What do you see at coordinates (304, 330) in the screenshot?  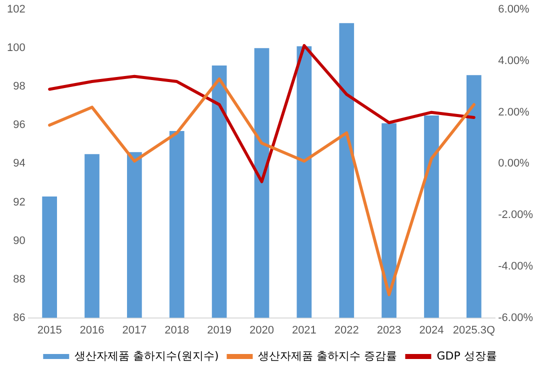 I see `x-tick-label: 2021` at bounding box center [304, 330].